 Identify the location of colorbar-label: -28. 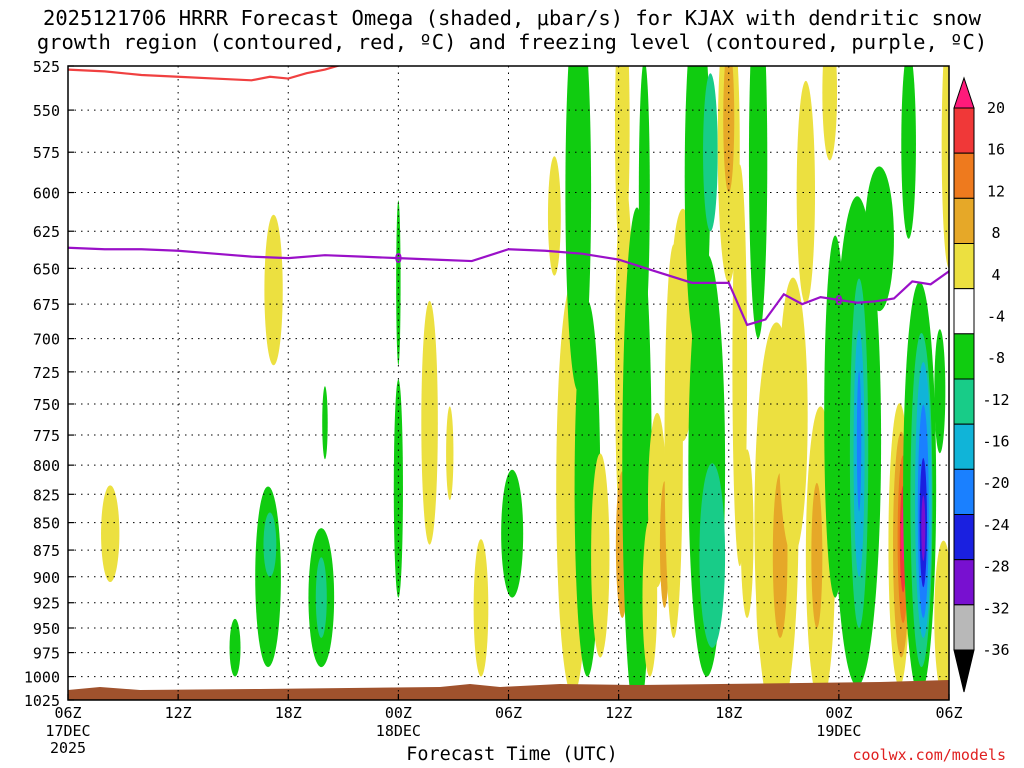
(995, 567).